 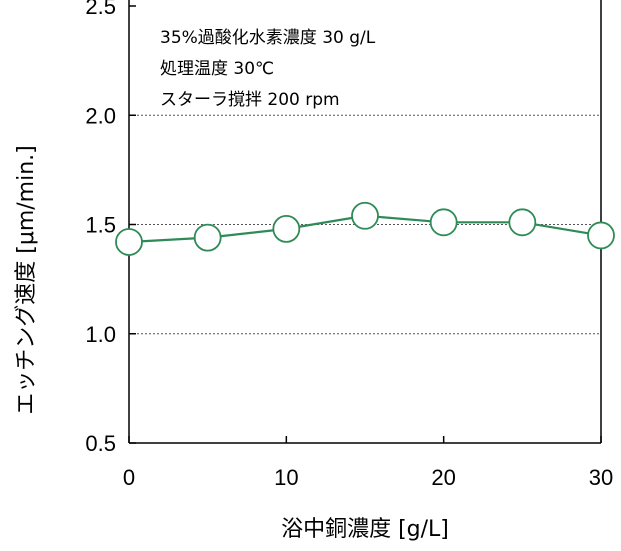 What do you see at coordinates (365, 529) in the screenshot?
I see `x-axis-title: 浴中銅濃度 [g/L]` at bounding box center [365, 529].